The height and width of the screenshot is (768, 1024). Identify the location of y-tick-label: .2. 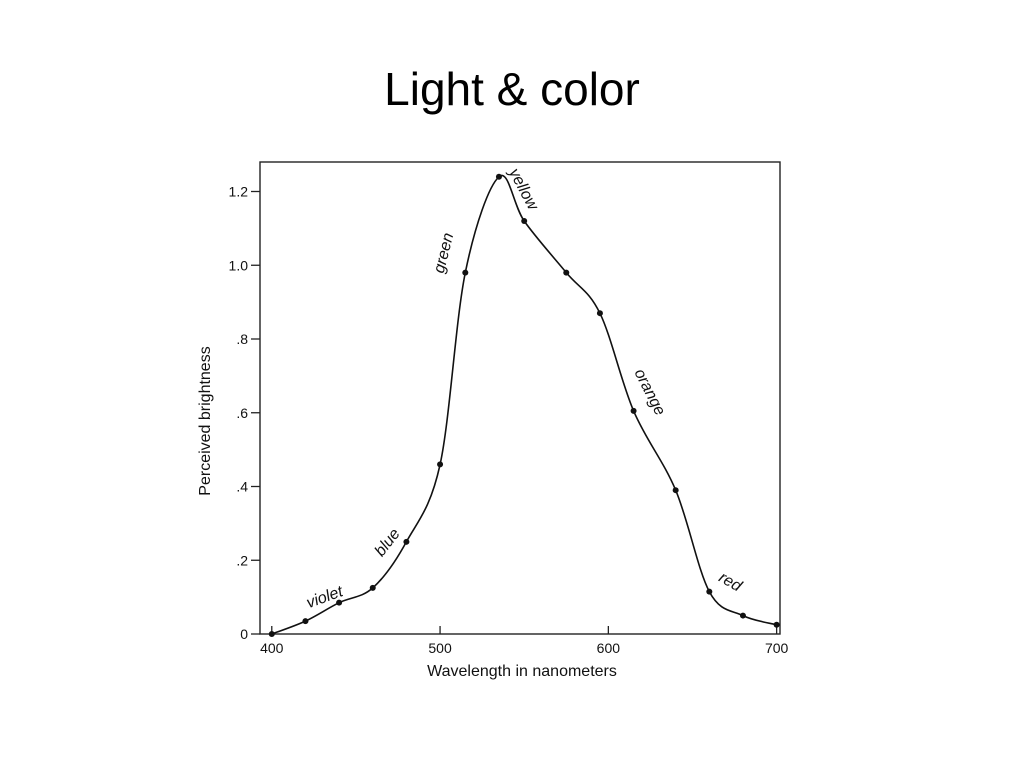
(242, 560).